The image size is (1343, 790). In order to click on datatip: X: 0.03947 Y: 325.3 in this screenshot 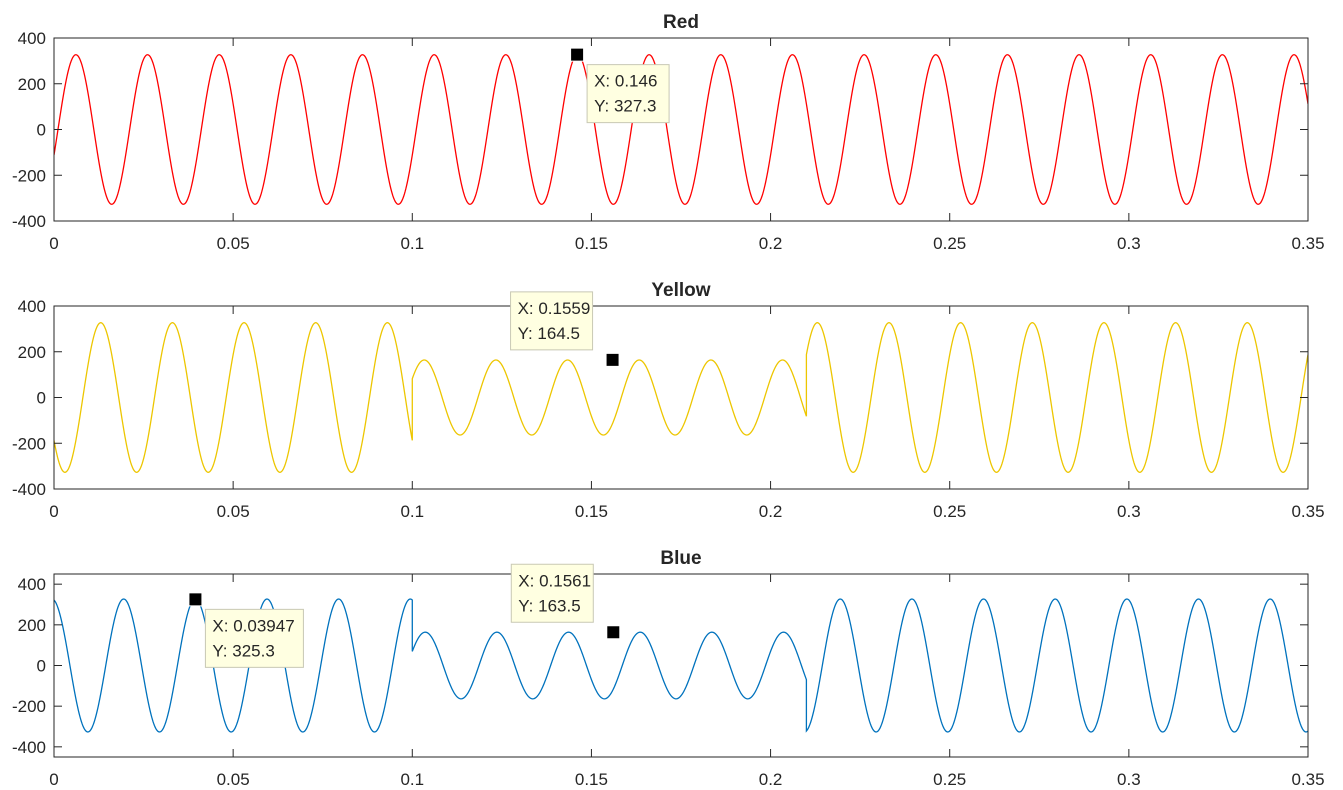, I will do `click(246, 630)`.